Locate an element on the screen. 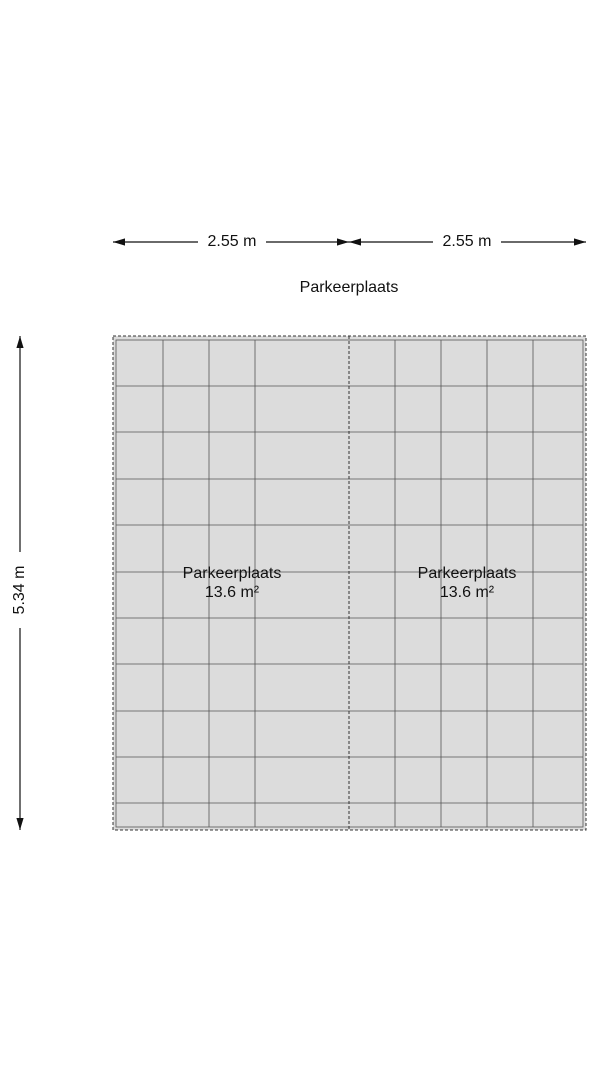 The height and width of the screenshot is (1067, 600). dimension-label: 5.34 m is located at coordinates (19, 590).